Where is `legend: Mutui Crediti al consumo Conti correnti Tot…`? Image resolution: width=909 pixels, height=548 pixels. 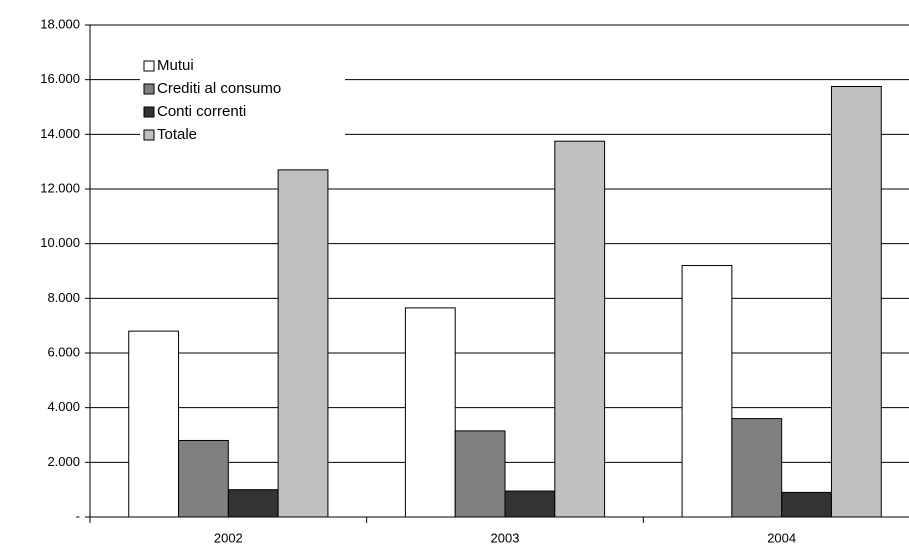
legend: Mutui Crediti al consumo Conti correnti Tot… is located at coordinates (242, 100).